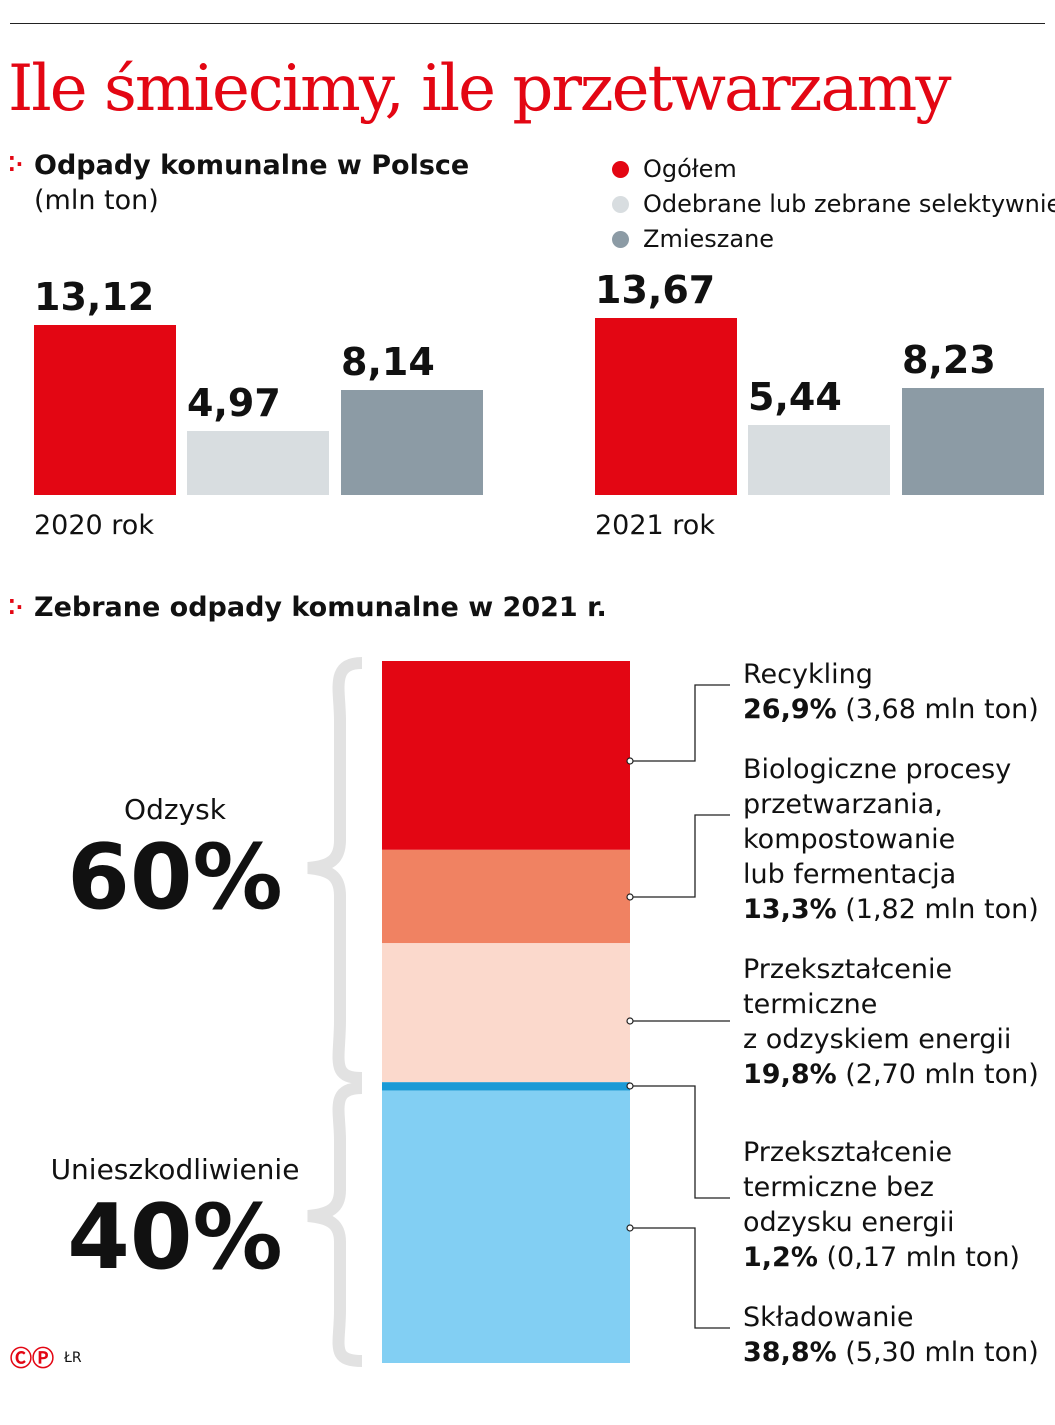 Image resolution: width=1055 pixels, height=1425 pixels. What do you see at coordinates (655, 525) in the screenshot?
I see `year-label-2021: 2021 rok` at bounding box center [655, 525].